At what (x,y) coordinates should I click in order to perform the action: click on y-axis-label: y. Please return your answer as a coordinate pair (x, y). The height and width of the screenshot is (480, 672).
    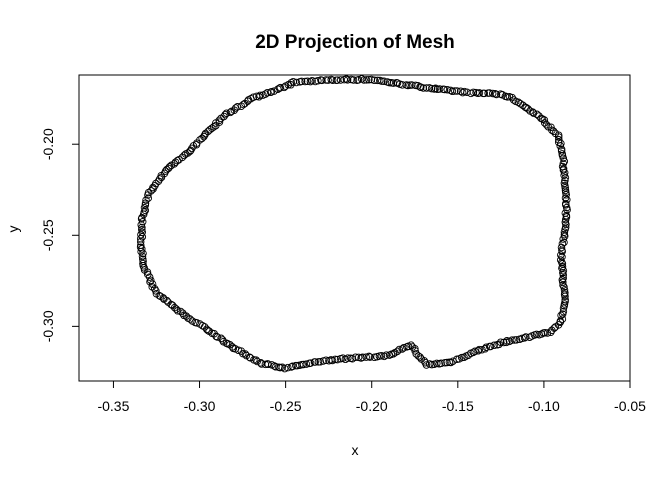
    Looking at the image, I should click on (13, 229).